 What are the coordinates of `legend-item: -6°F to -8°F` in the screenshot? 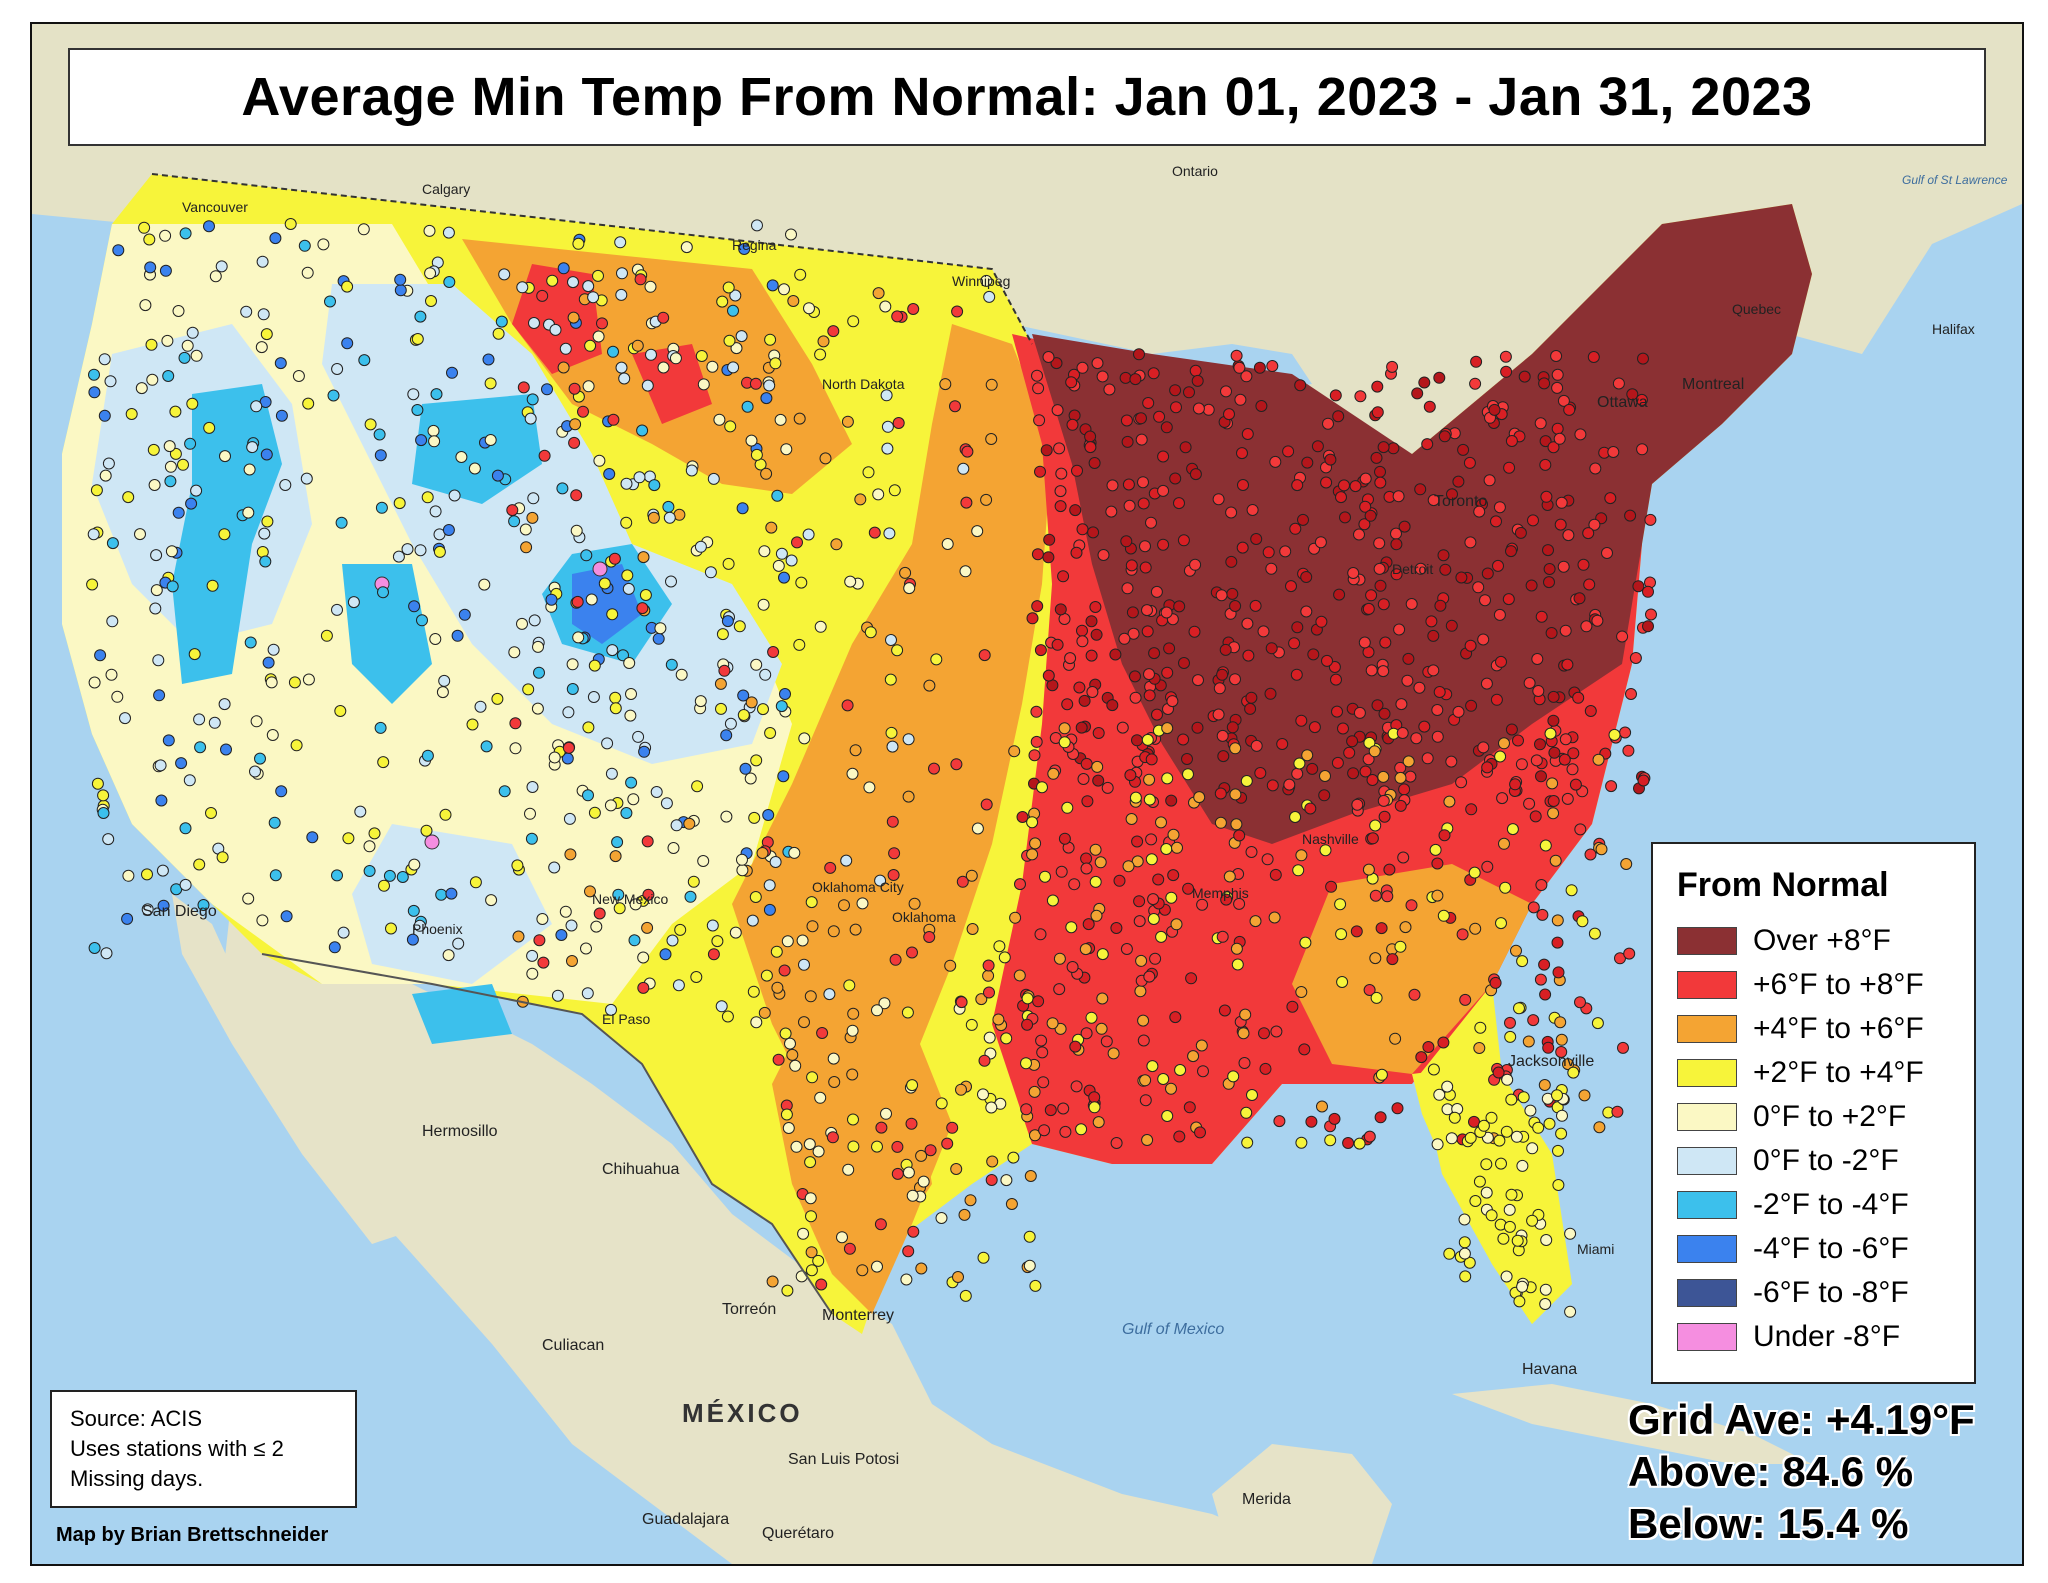 It's located at (1825, 1293).